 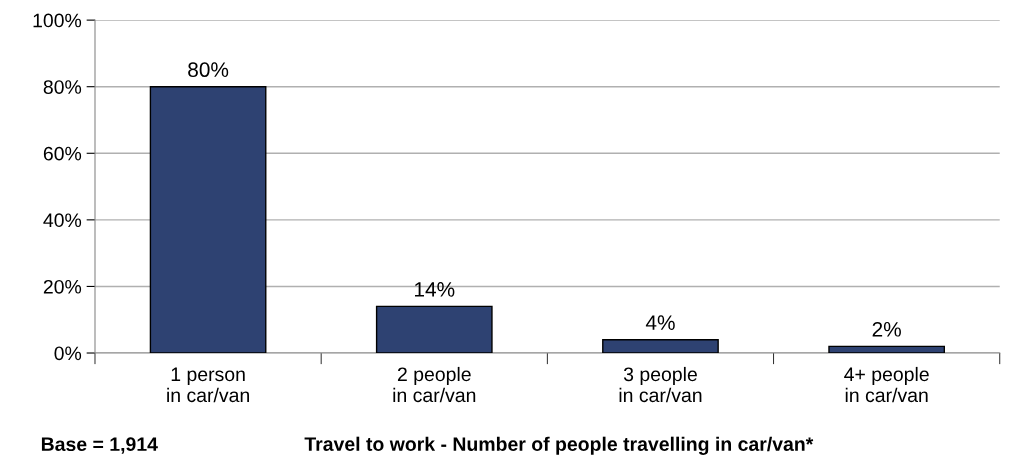 What do you see at coordinates (62, 220) in the screenshot?
I see `y-tick-label: 40%` at bounding box center [62, 220].